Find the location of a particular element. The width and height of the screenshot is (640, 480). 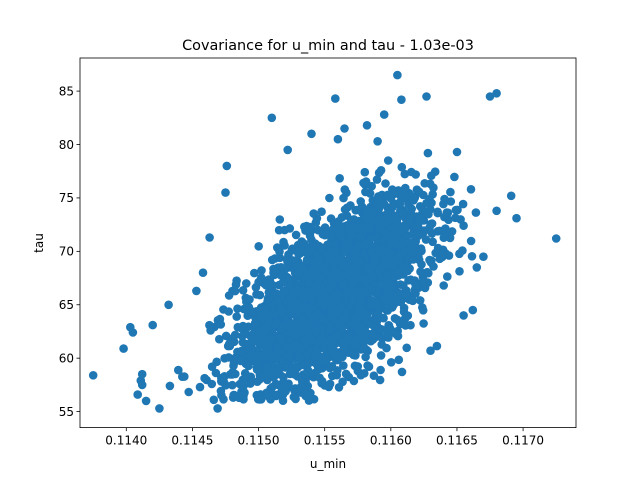

x-axis-title: u_min is located at coordinates (328, 464).